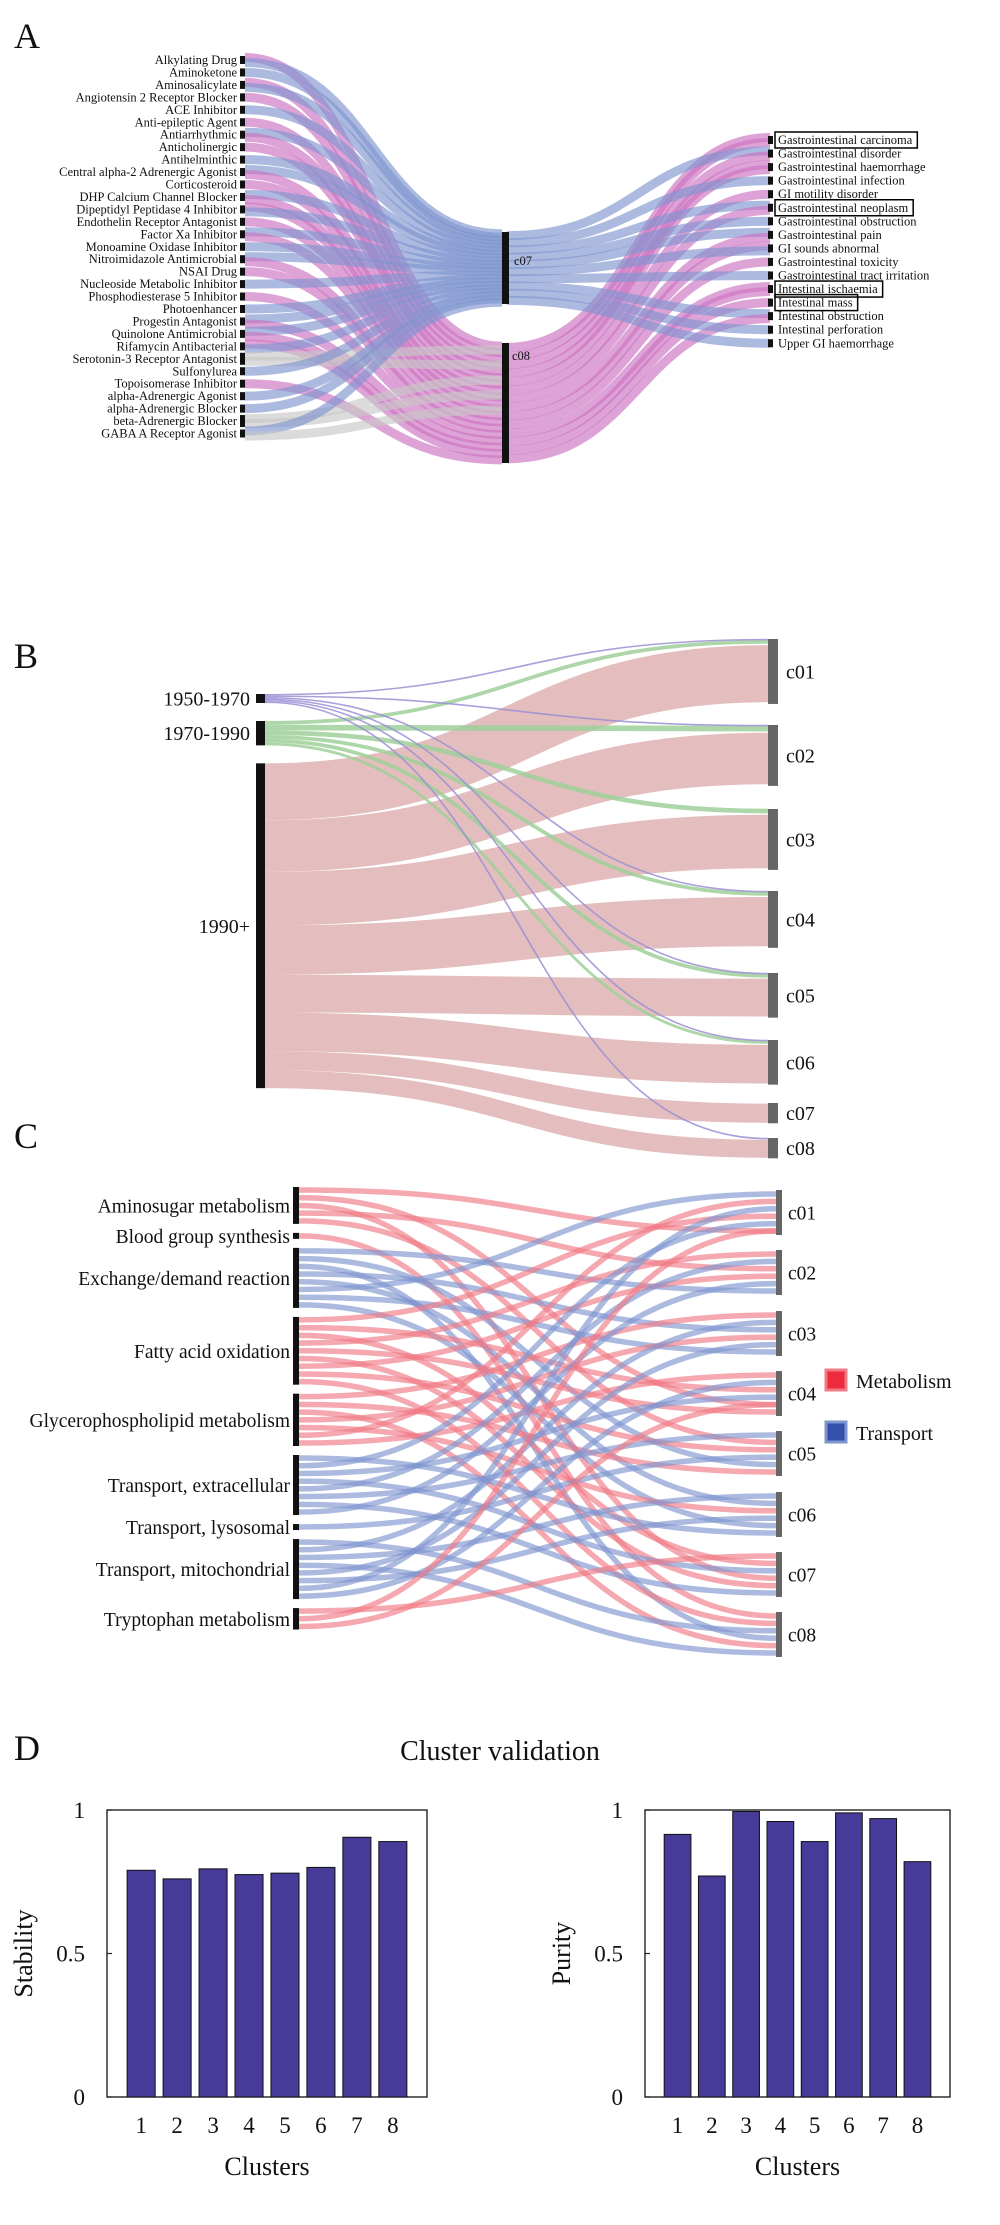 This screenshot has width=1000, height=2225. Describe the element at coordinates (500, 1751) in the screenshot. I see `chart-title-d: Cluster validation` at that location.